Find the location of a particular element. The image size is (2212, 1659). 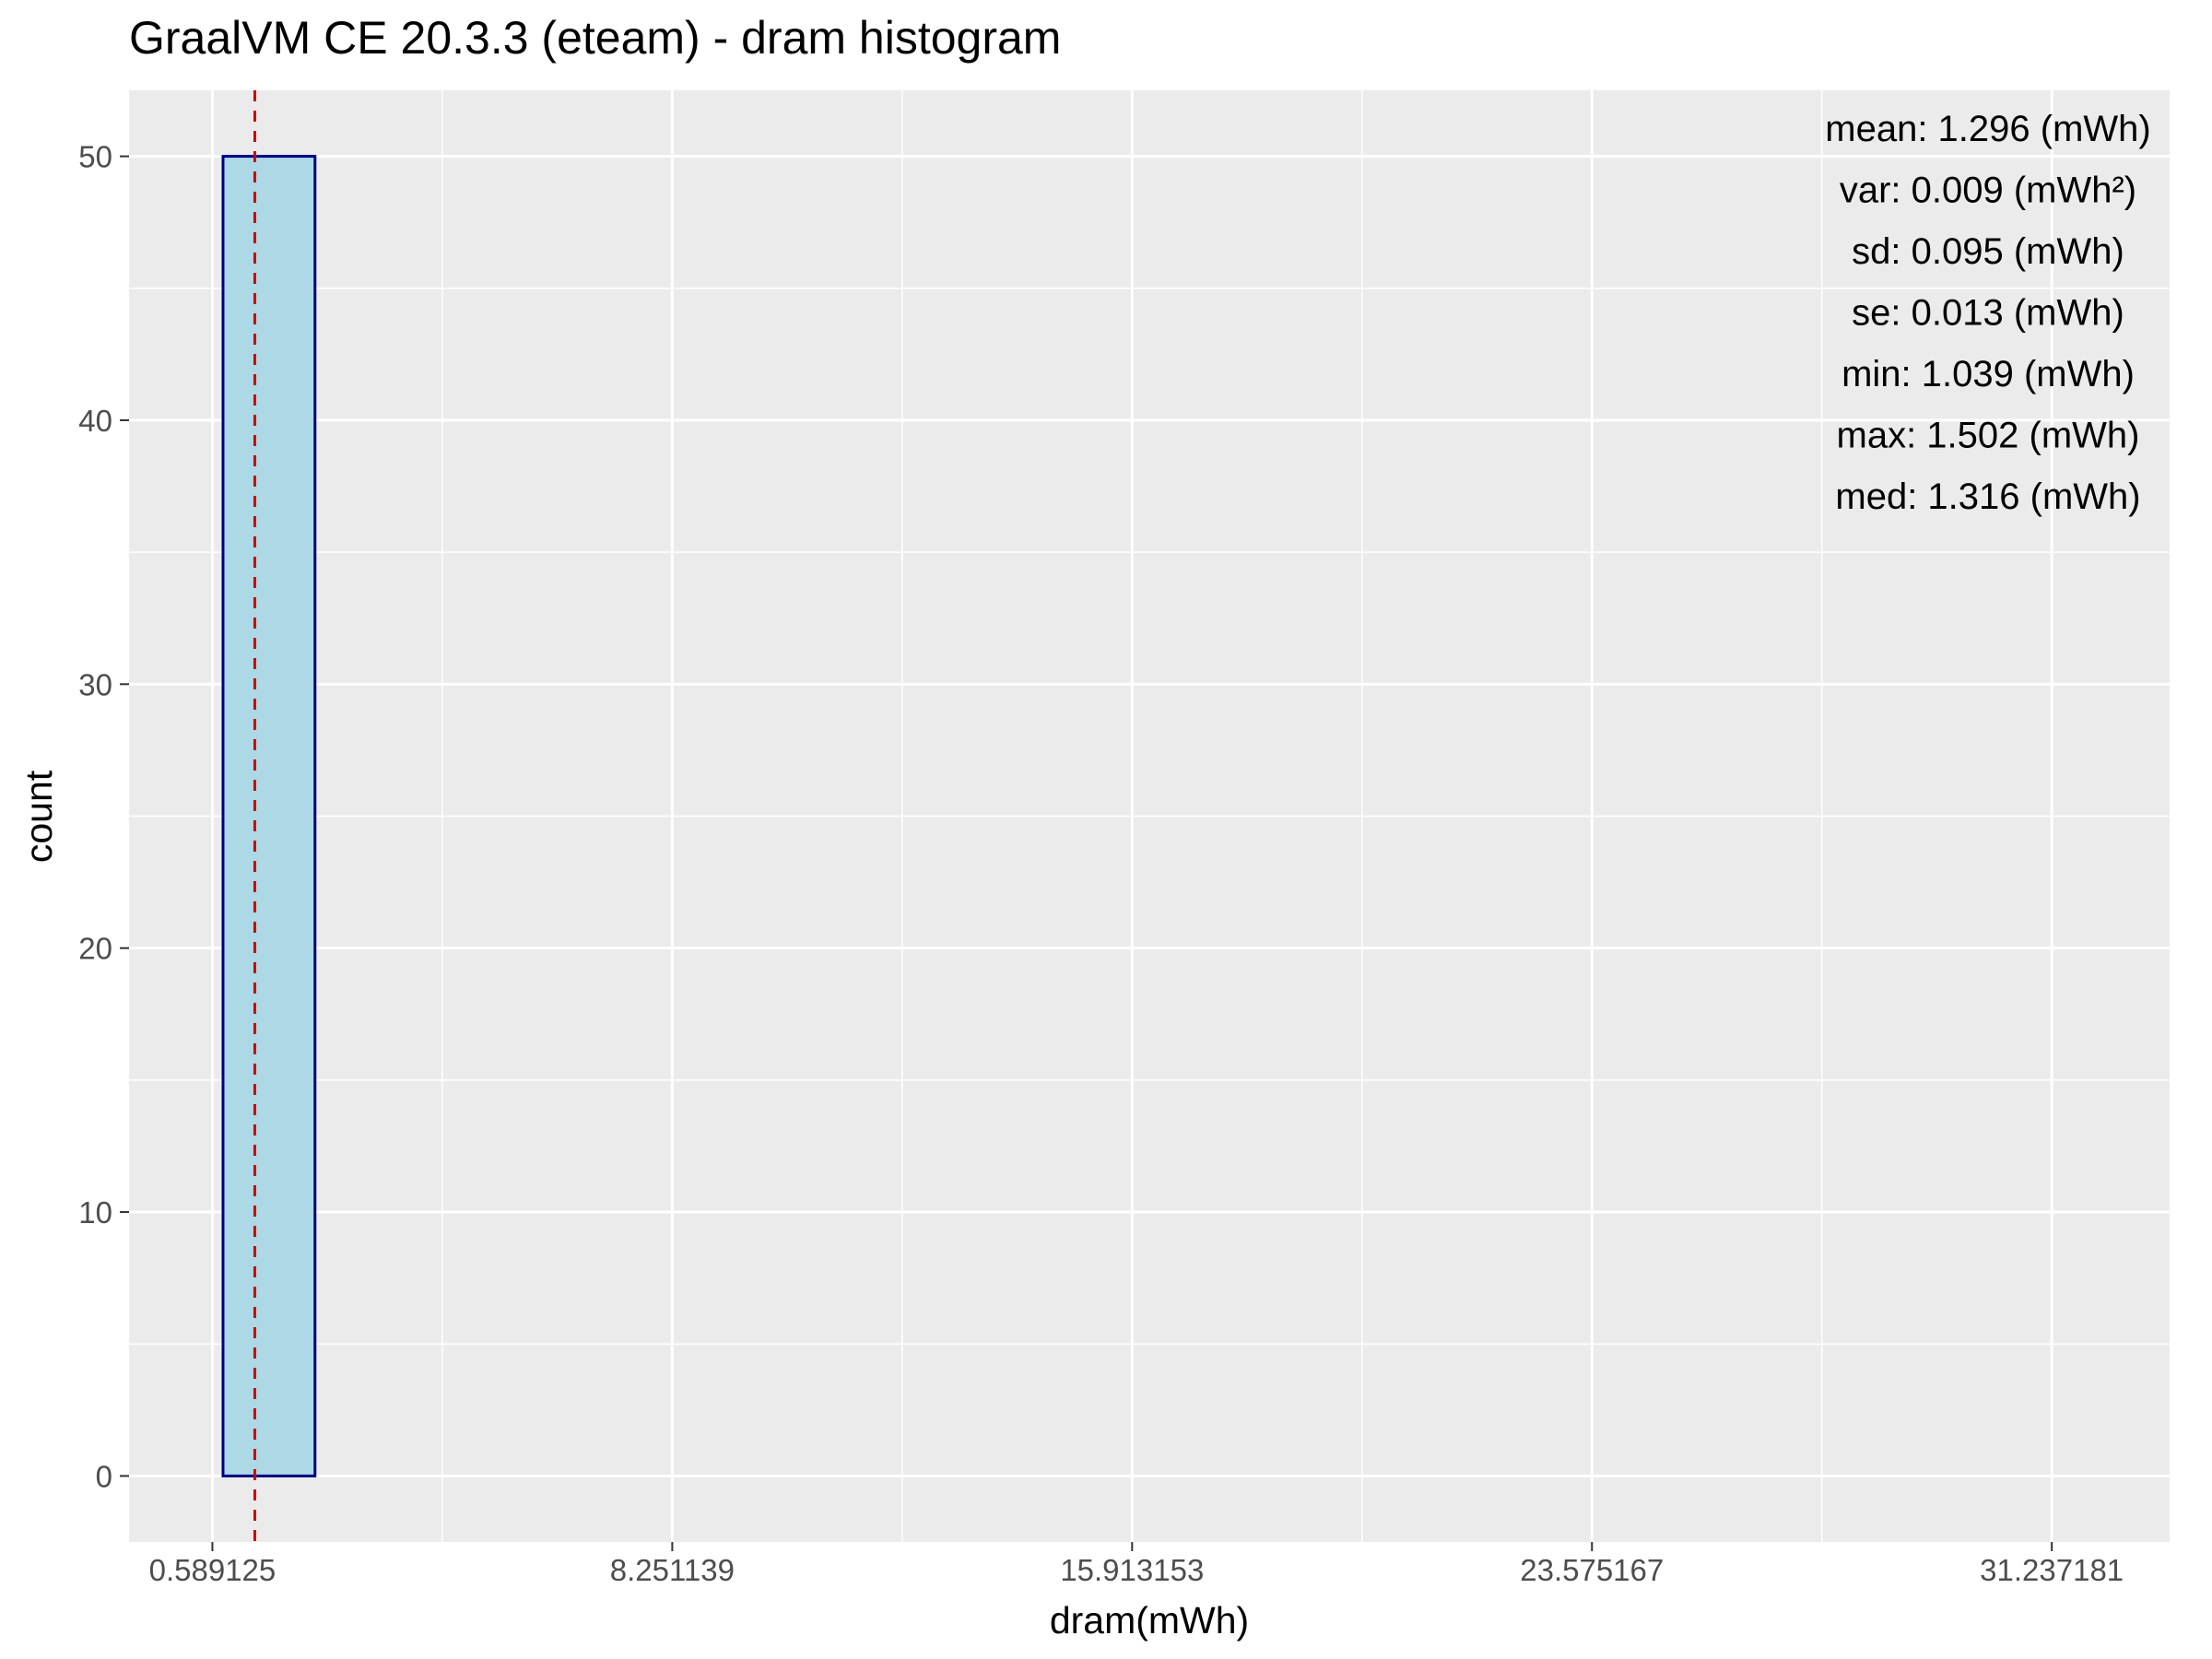

x-axis-title: dram(mWh) is located at coordinates (1149, 1620).